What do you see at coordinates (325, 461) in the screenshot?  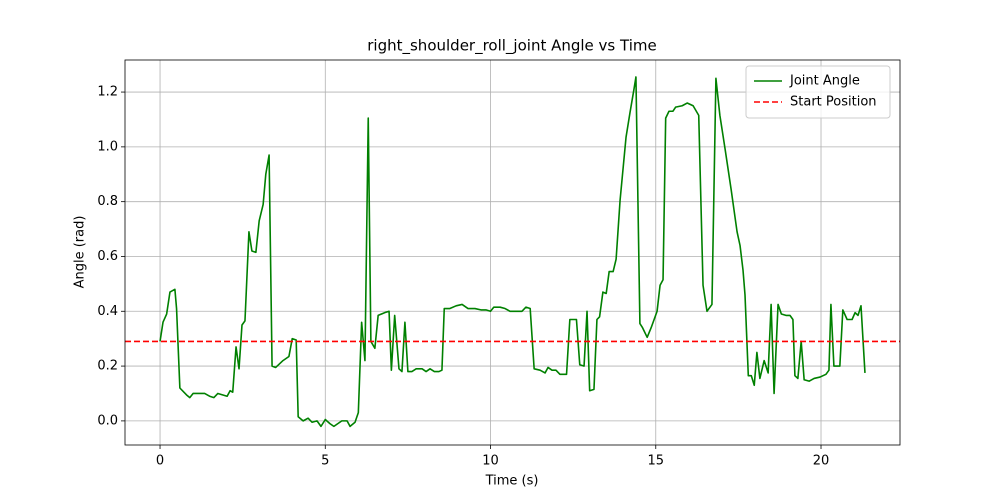 I see `x-tick-label: 5` at bounding box center [325, 461].